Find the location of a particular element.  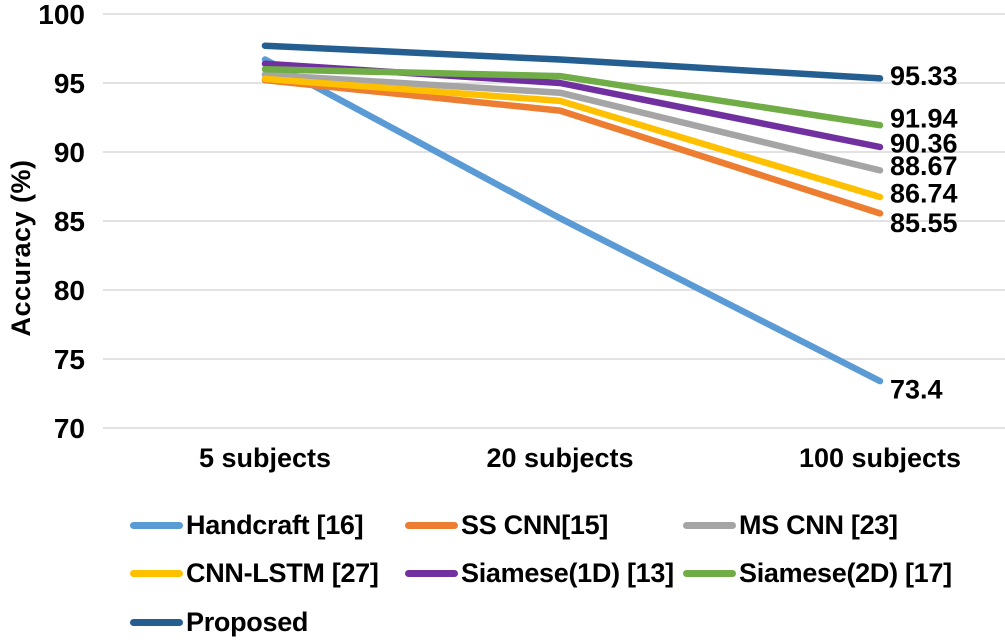

data-label: 88.67 is located at coordinates (924, 166).